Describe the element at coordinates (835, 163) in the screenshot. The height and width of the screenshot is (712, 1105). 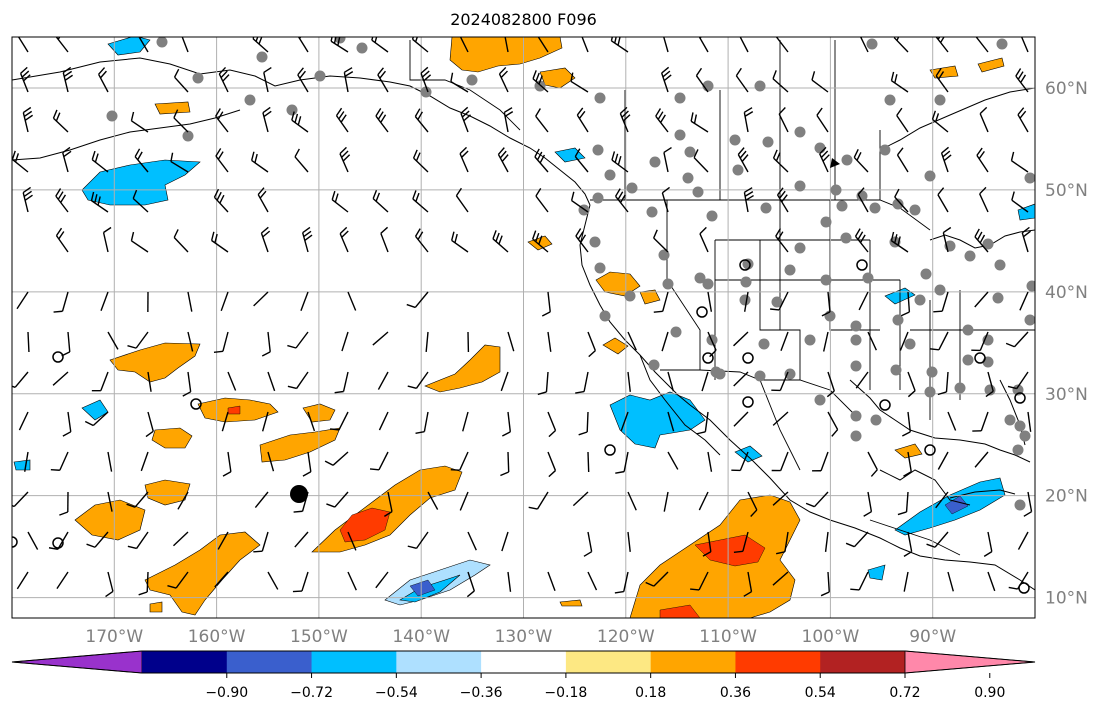
I see `wind-flag-marker` at that location.